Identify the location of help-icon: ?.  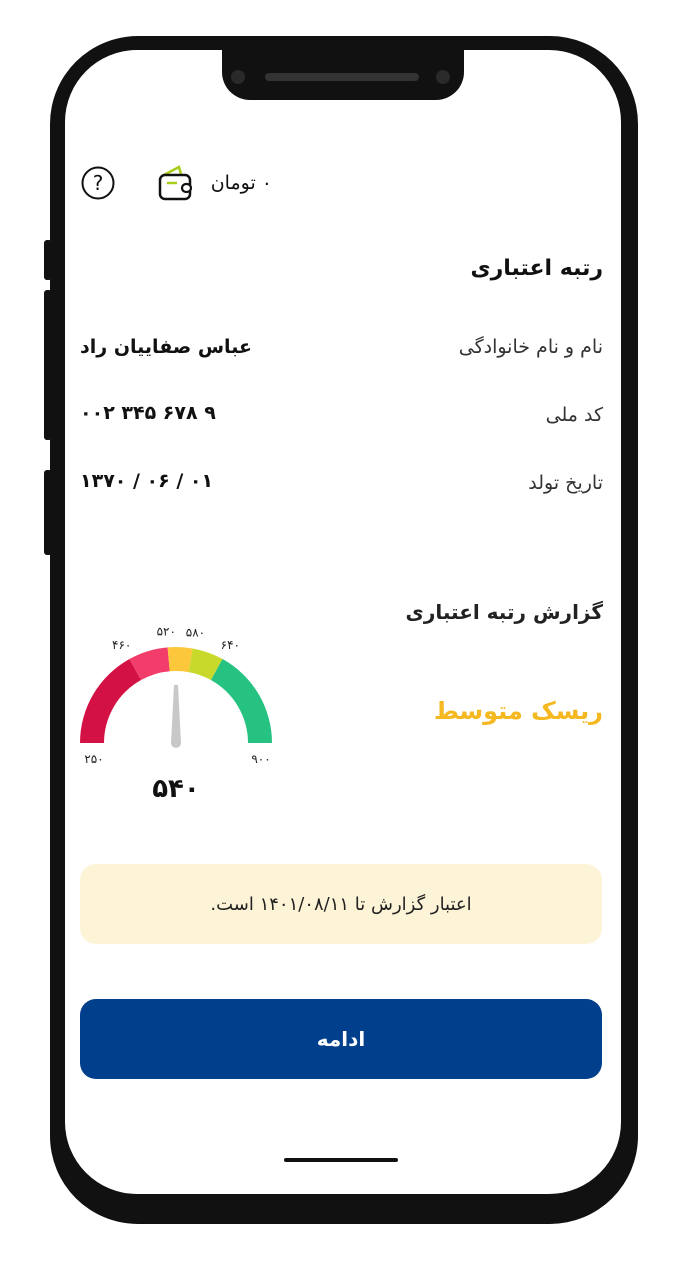
(98, 183).